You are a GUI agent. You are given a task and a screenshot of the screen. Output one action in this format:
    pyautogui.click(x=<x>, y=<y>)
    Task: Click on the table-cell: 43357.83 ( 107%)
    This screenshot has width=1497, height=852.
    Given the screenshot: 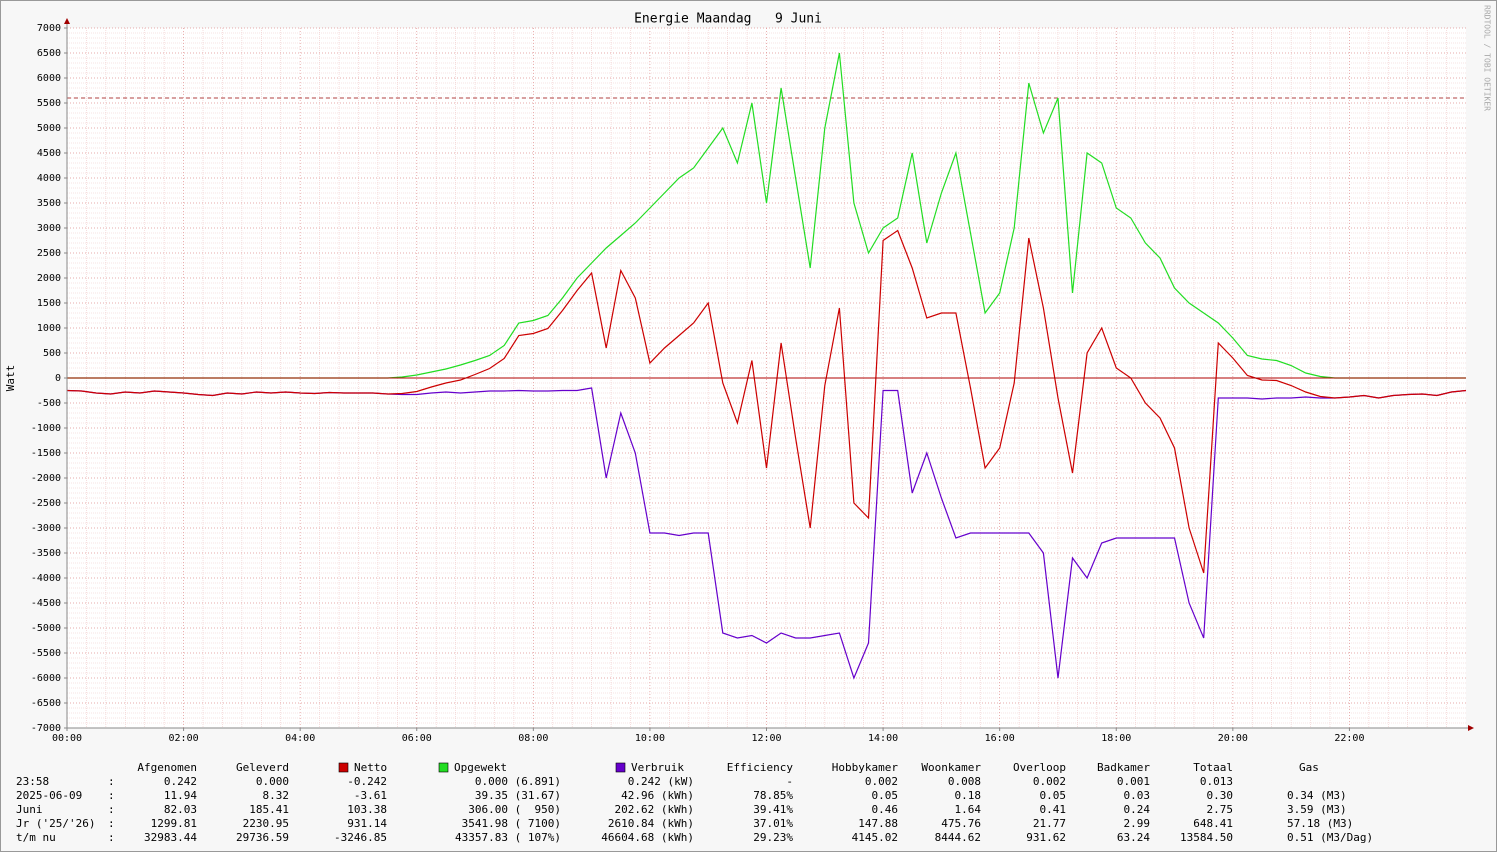 What is the action you would take?
    pyautogui.click(x=508, y=837)
    